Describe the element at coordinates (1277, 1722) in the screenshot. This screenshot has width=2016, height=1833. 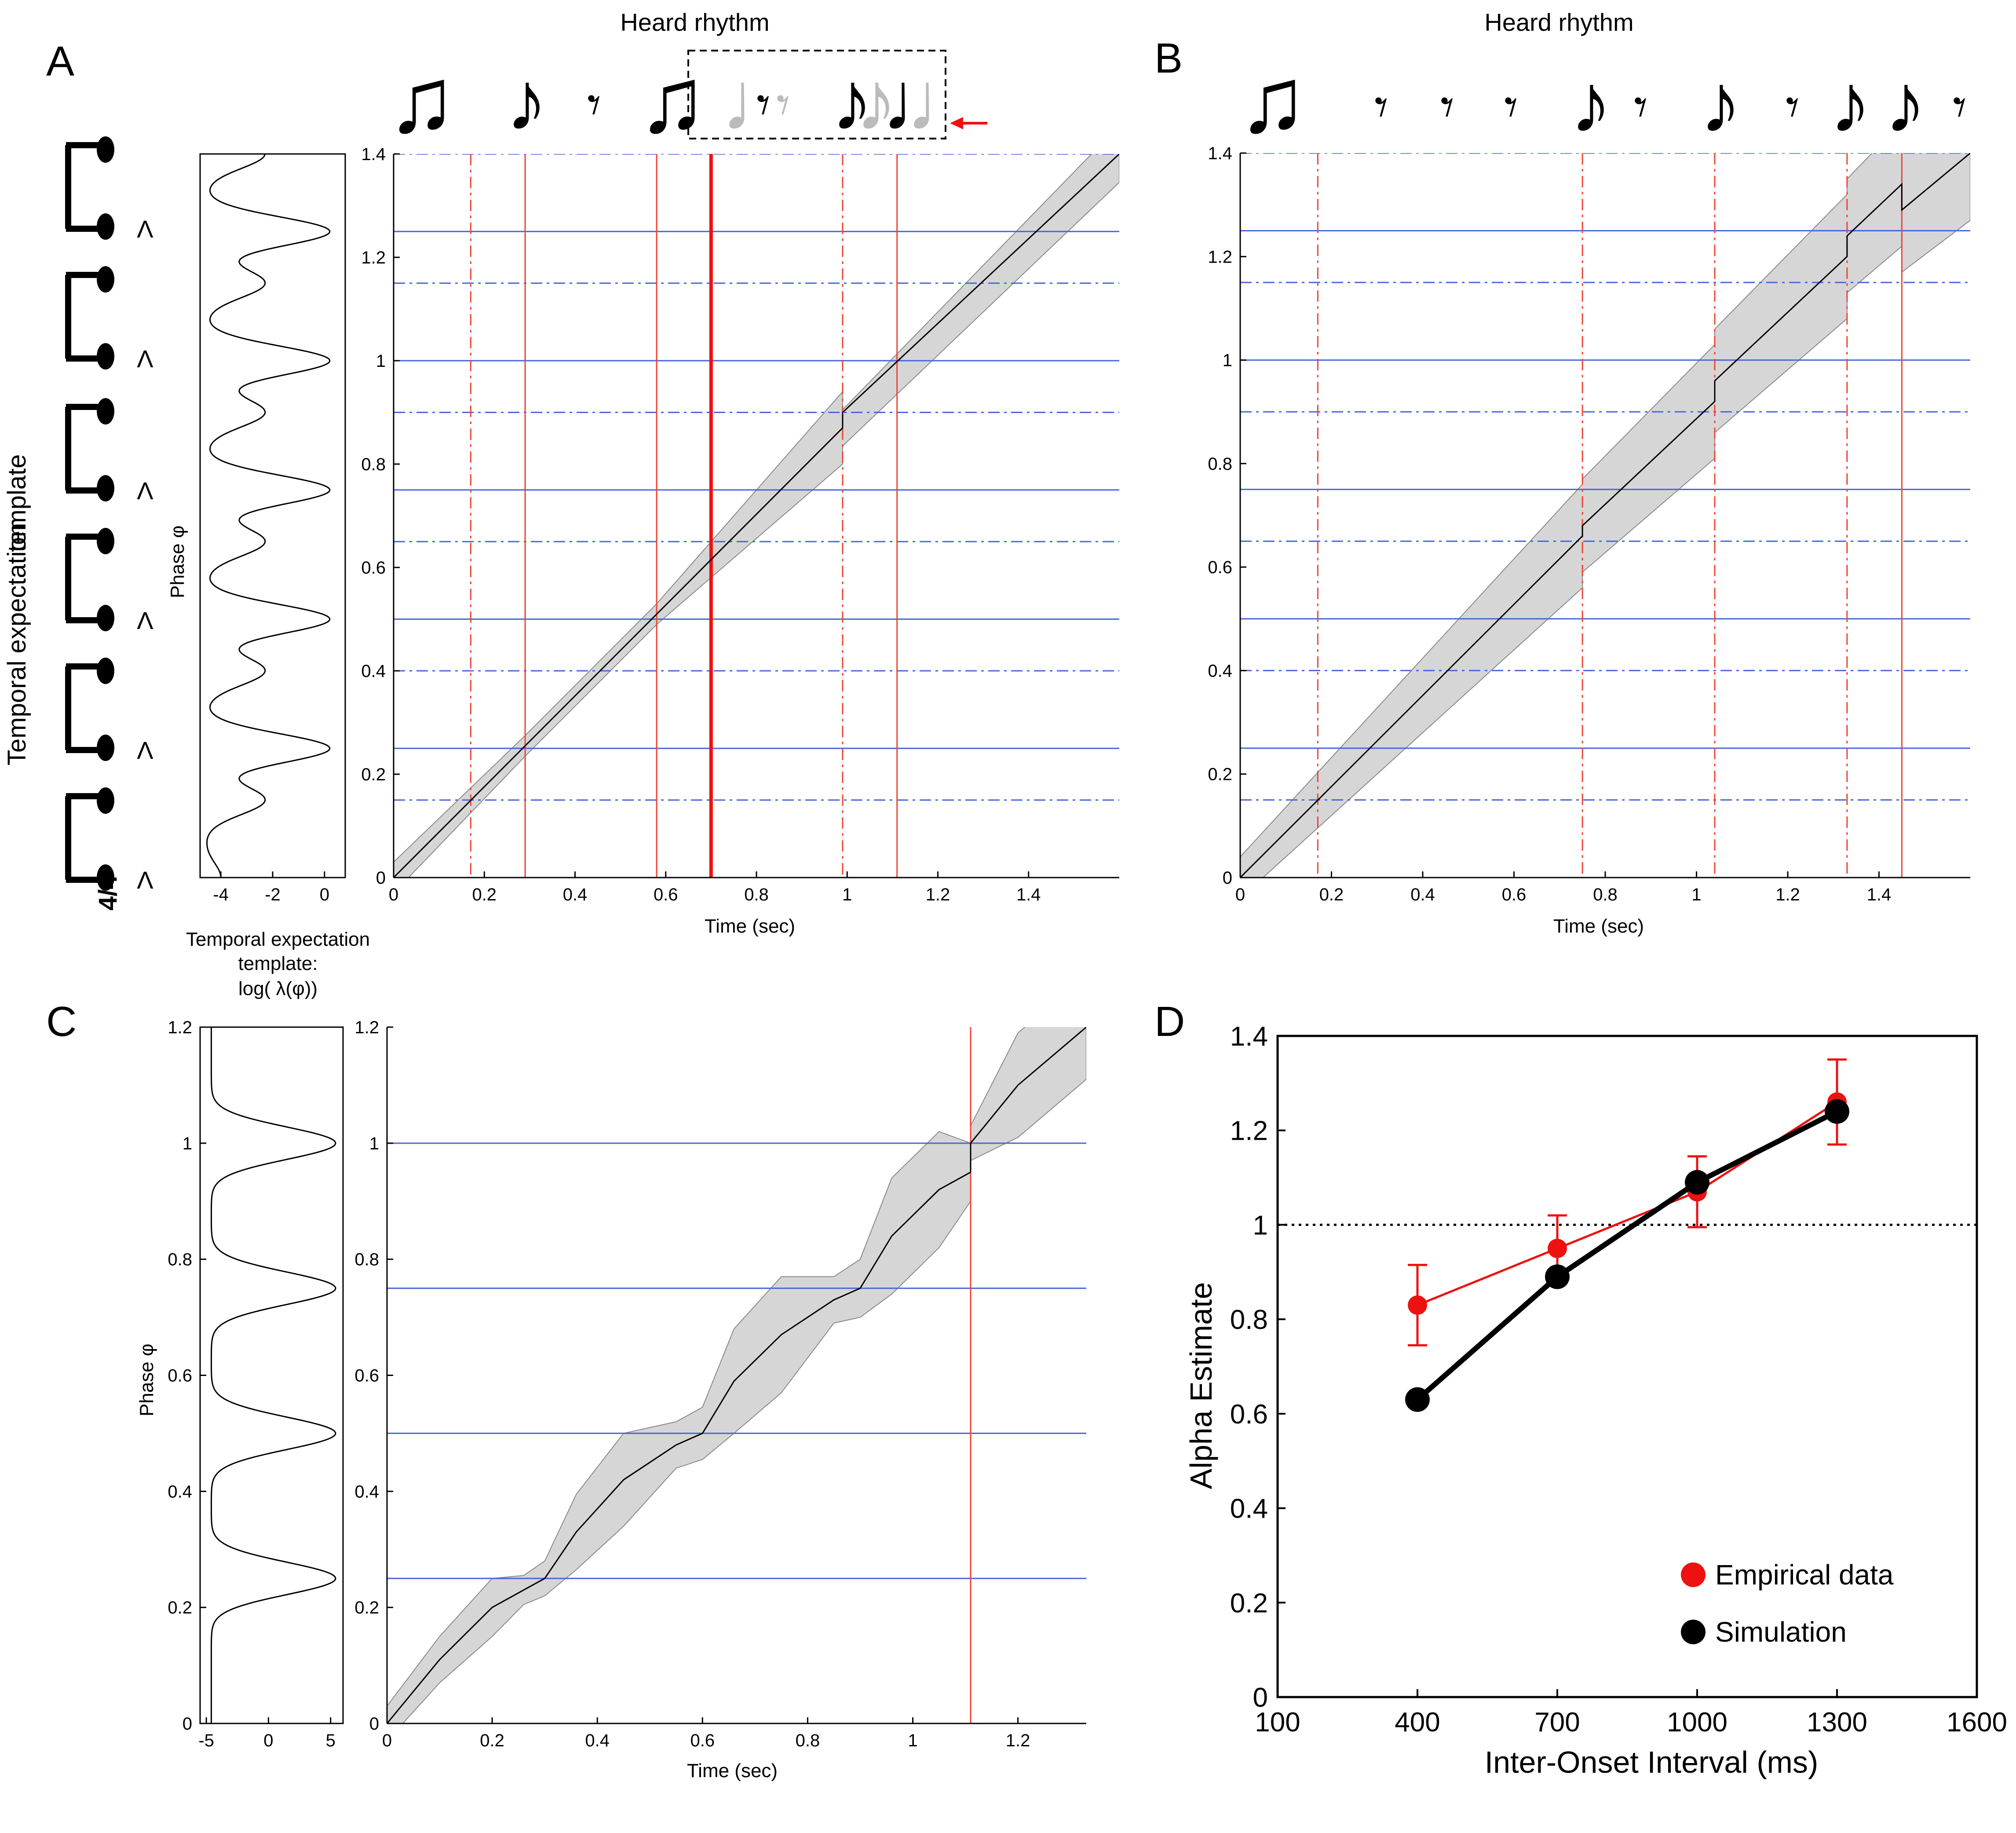
I see `d-x-tick-label-0: 100` at that location.